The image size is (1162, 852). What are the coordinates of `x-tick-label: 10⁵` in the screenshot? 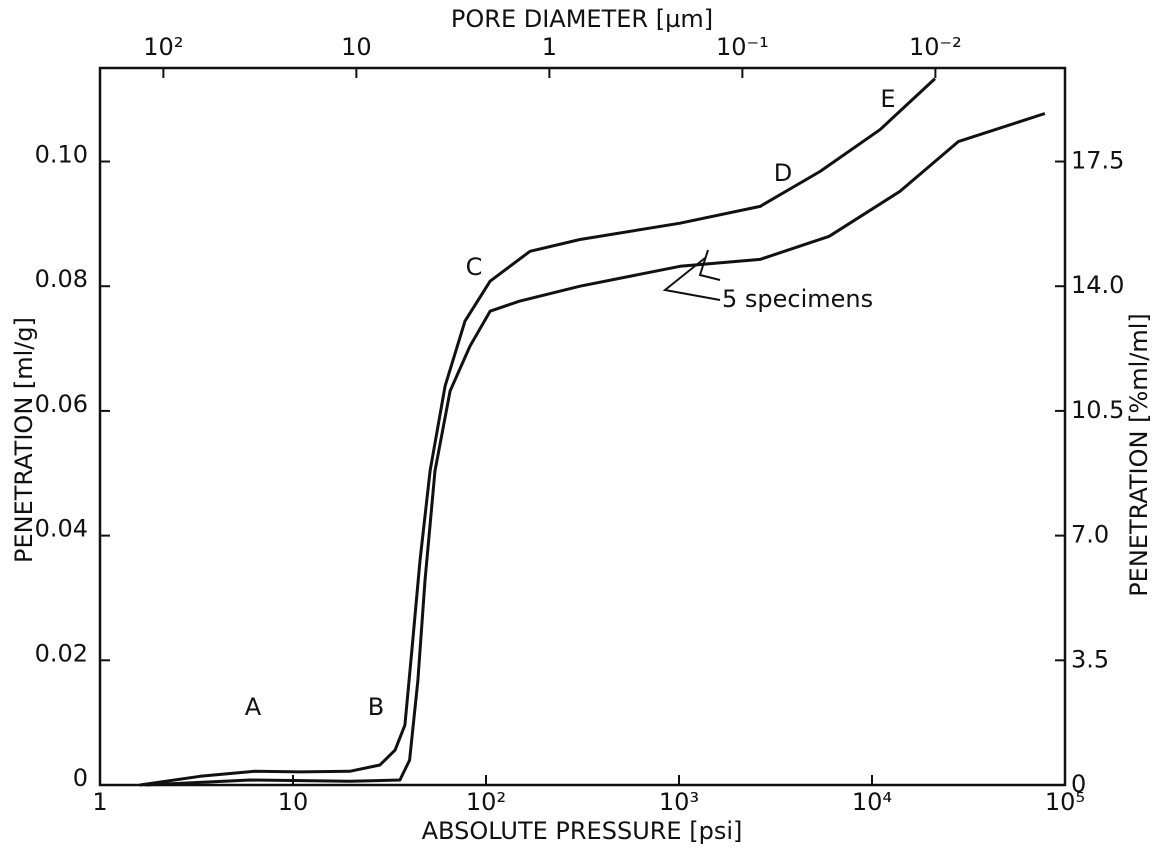 It's located at (1065, 802).